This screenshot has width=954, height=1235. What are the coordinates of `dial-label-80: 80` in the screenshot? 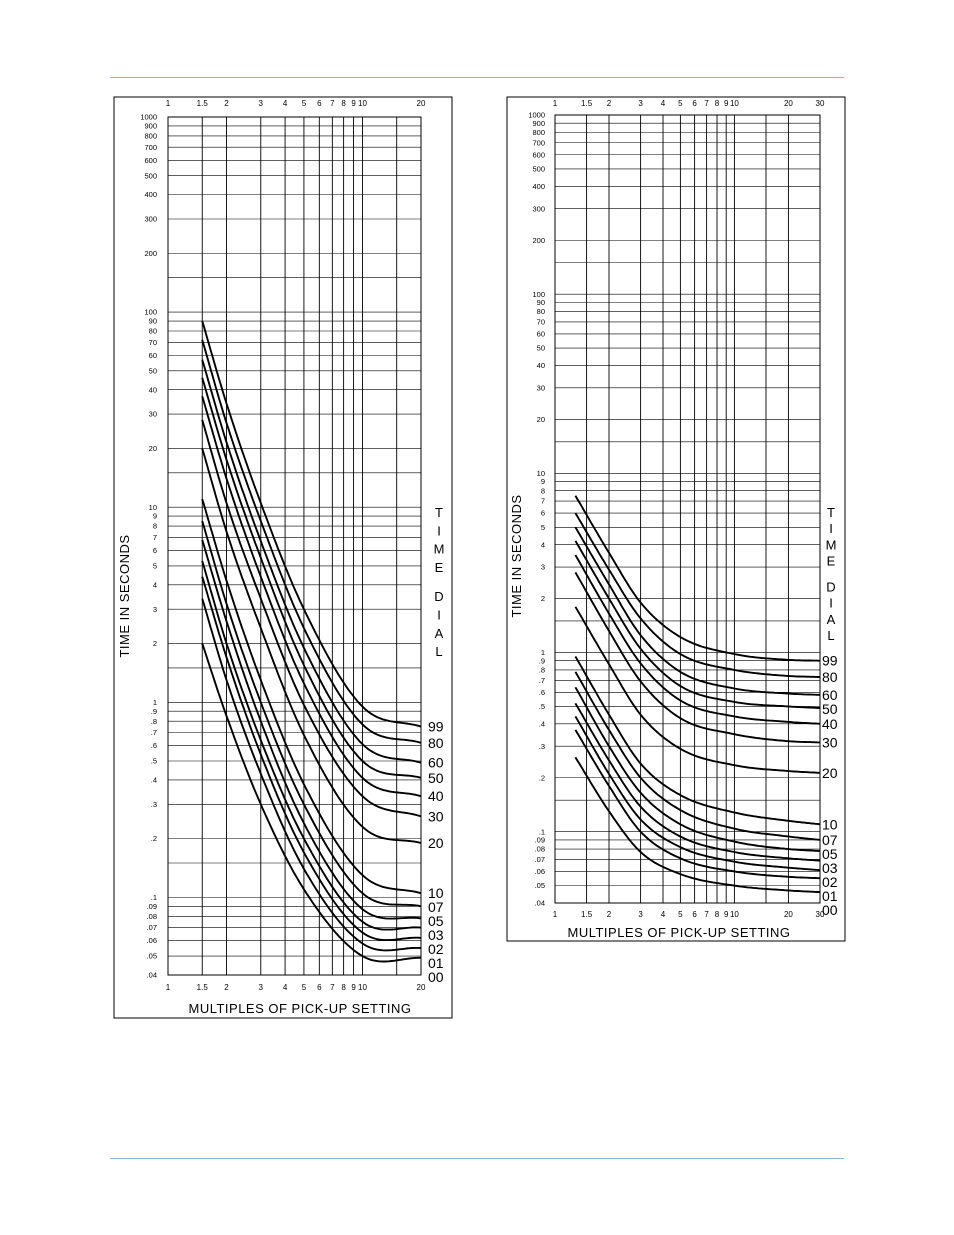 It's located at (436, 743).